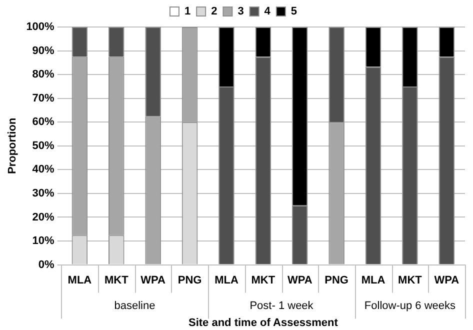 The image size is (473, 330). What do you see at coordinates (43, 98) in the screenshot?
I see `y-tick-label: 70%` at bounding box center [43, 98].